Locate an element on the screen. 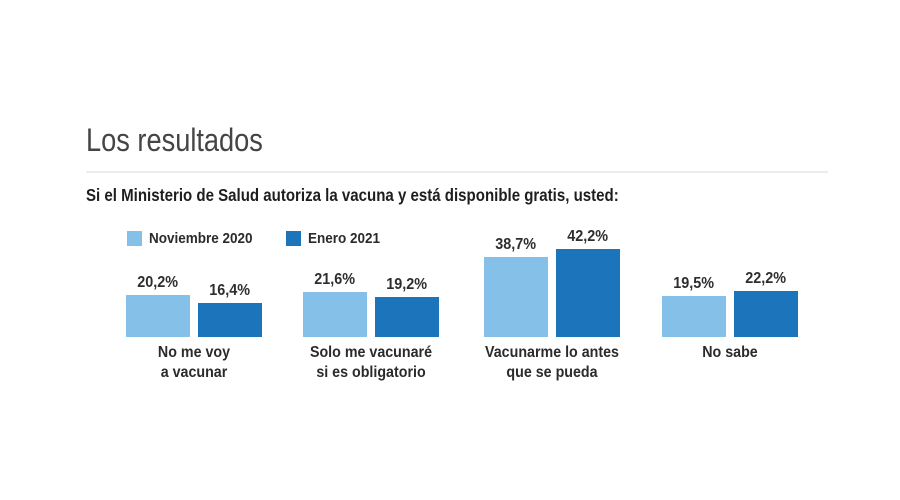  category-label: No me voy a vacunar is located at coordinates (194, 363).